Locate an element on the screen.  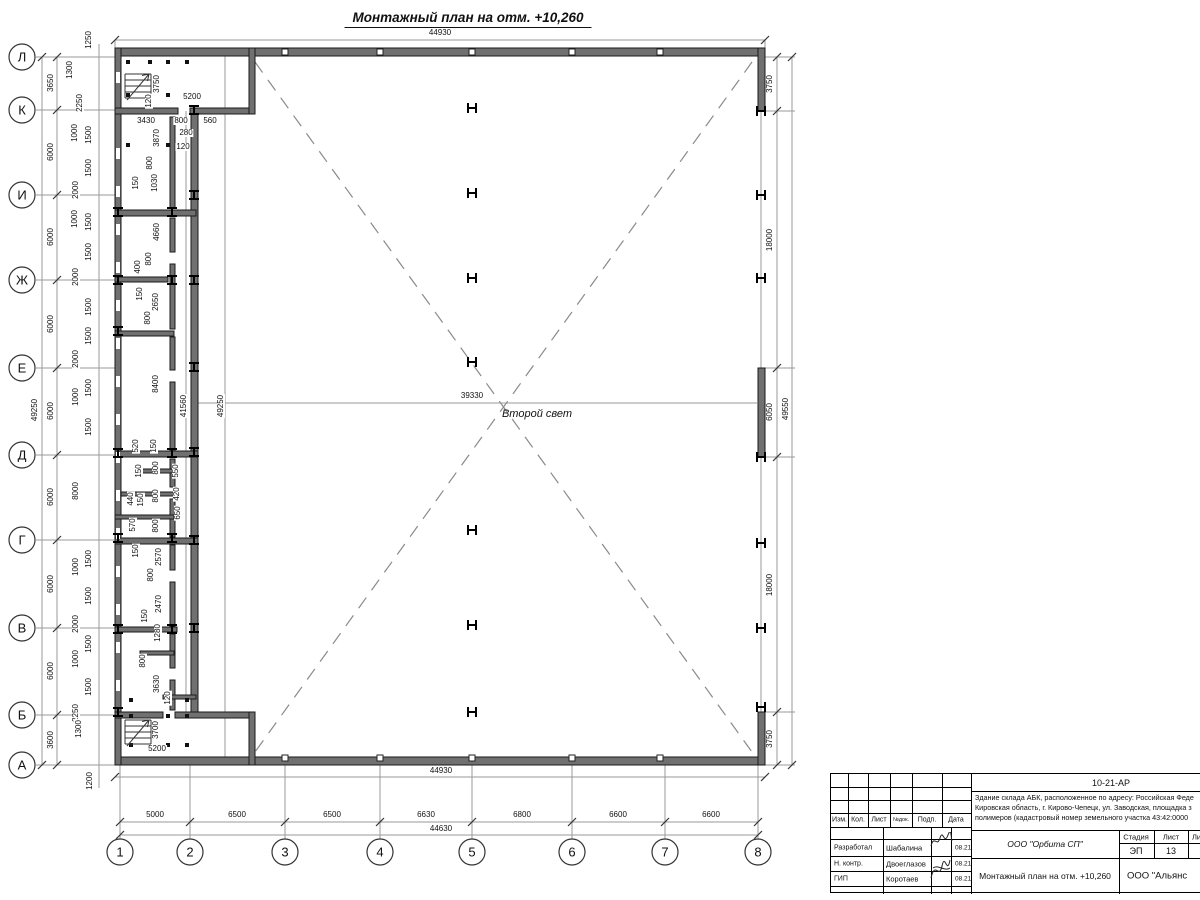
dimension-label: 6050 is located at coordinates (769, 412).